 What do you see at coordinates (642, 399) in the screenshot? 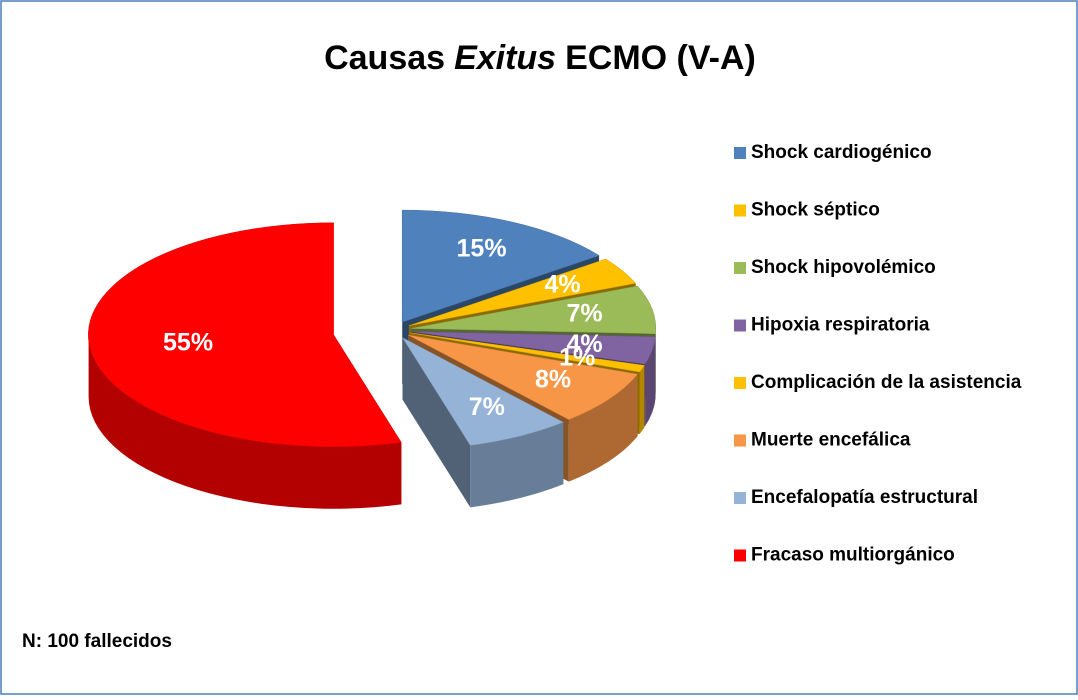
I see `slice-side` at bounding box center [642, 399].